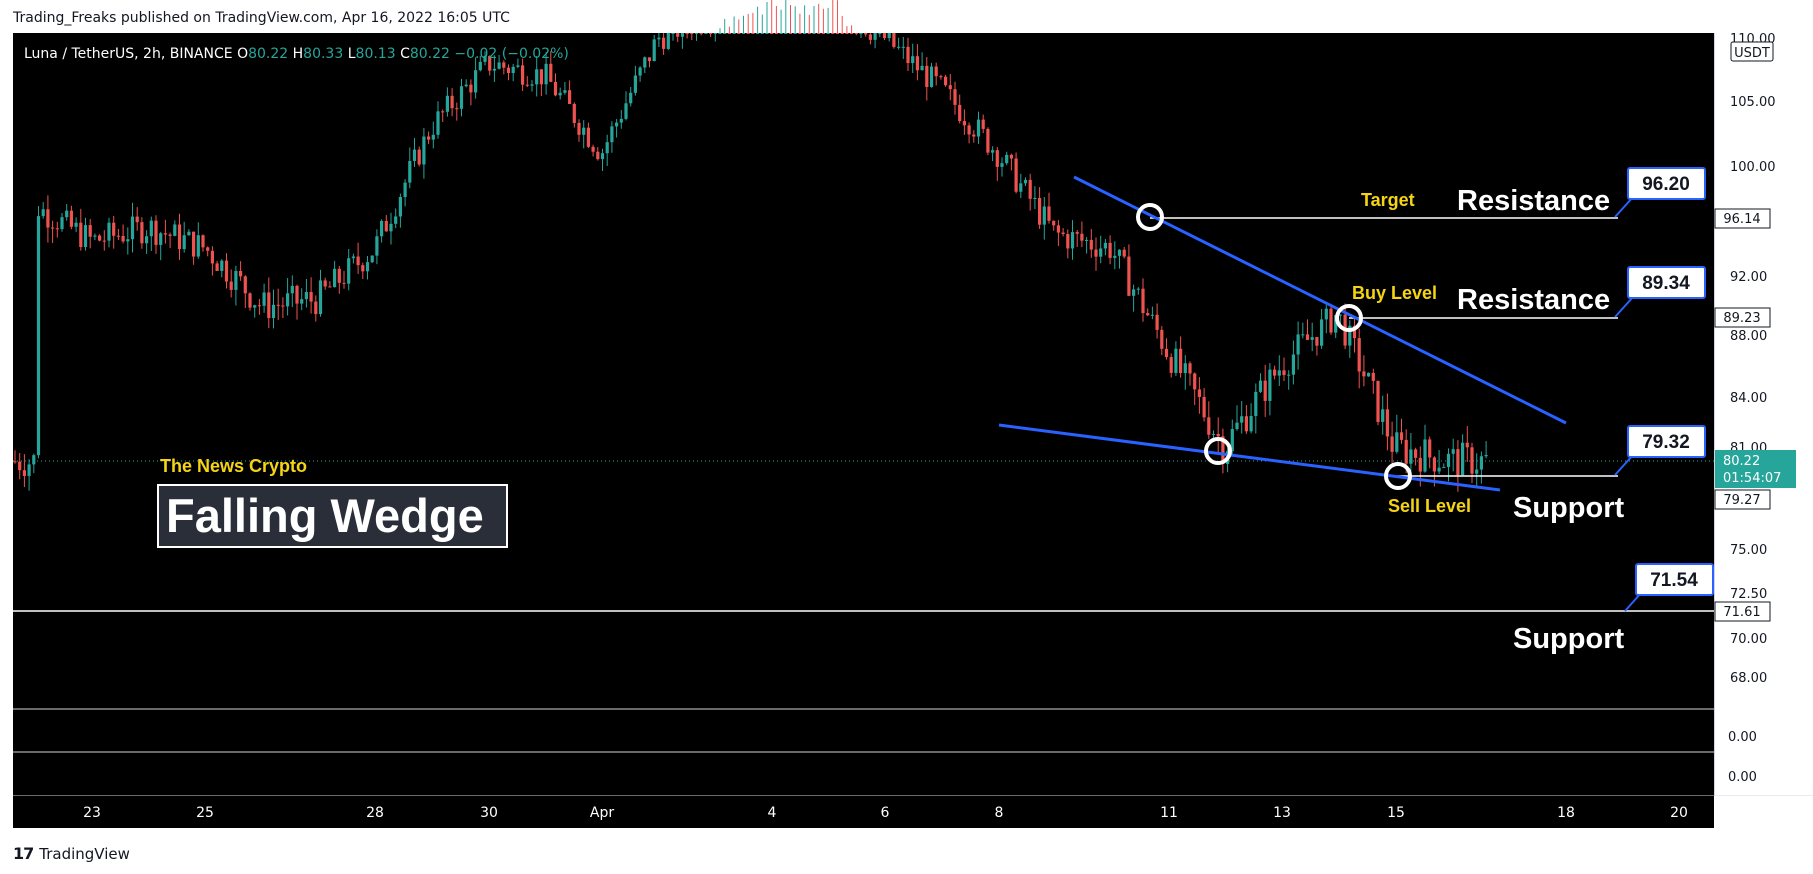 The width and height of the screenshot is (1813, 874). I want to click on y-tick-label: 88.00, so click(1748, 336).